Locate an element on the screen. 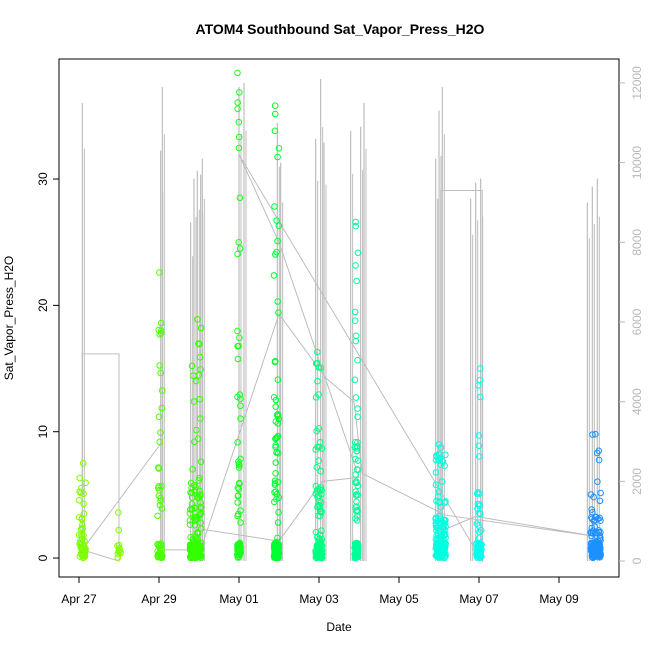 Image resolution: width=650 pixels, height=650 pixels. y2-tick-label: 10000 is located at coordinates (637, 163).